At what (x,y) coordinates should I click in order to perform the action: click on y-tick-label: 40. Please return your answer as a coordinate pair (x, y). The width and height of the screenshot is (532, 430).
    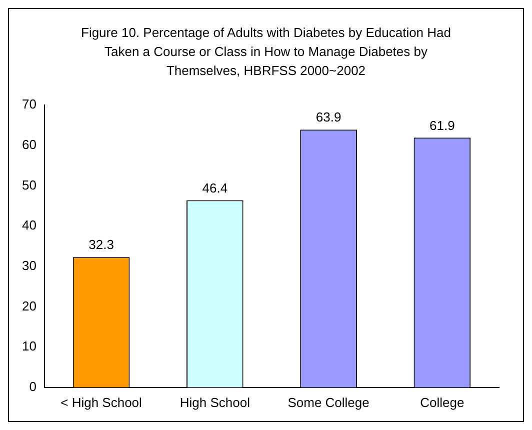
    Looking at the image, I should click on (29, 225).